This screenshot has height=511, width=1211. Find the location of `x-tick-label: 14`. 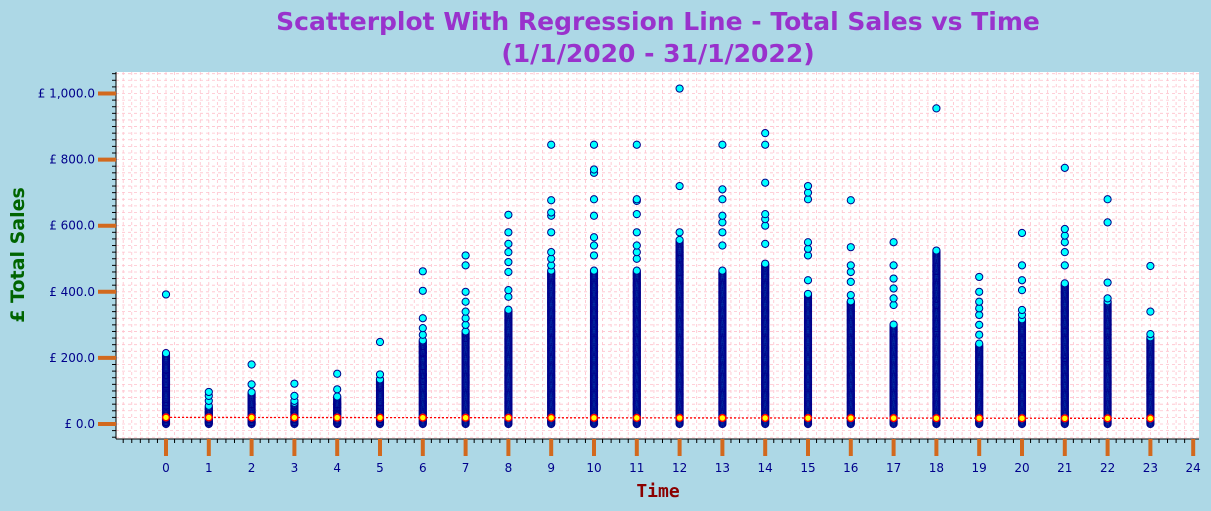

x-tick-label: 14 is located at coordinates (765, 468).